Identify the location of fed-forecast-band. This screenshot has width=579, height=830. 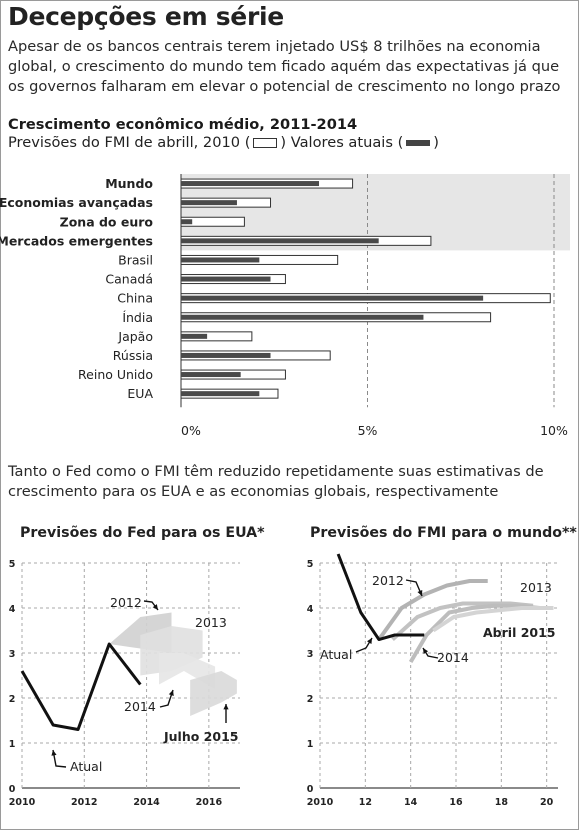
(213, 693).